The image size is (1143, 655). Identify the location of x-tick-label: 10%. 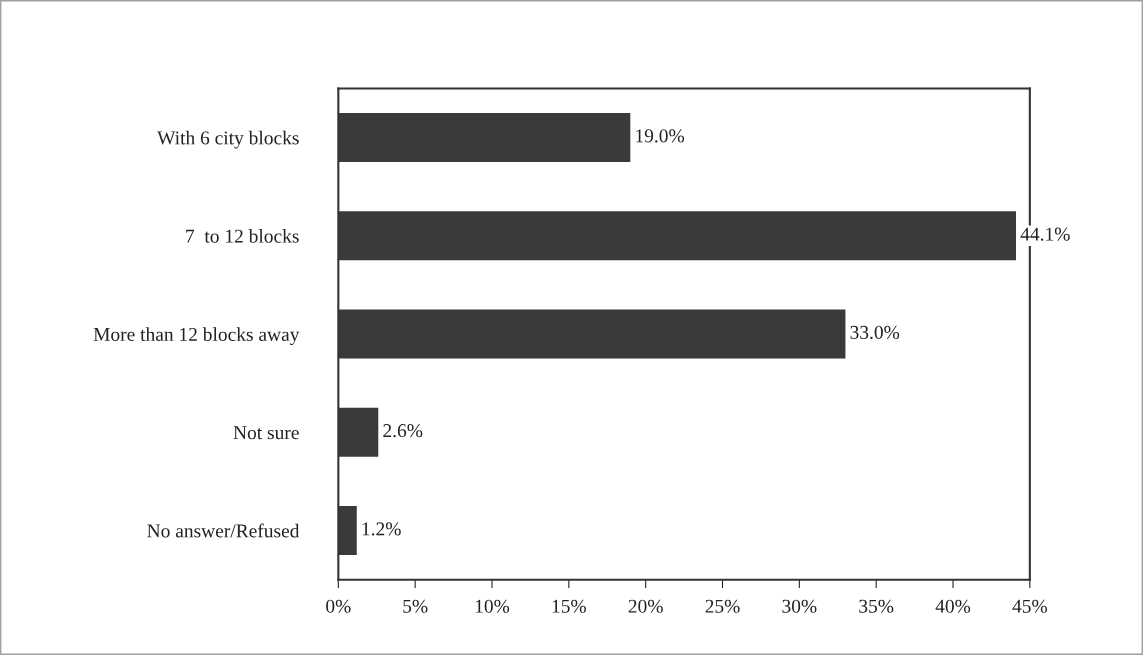
(492, 606).